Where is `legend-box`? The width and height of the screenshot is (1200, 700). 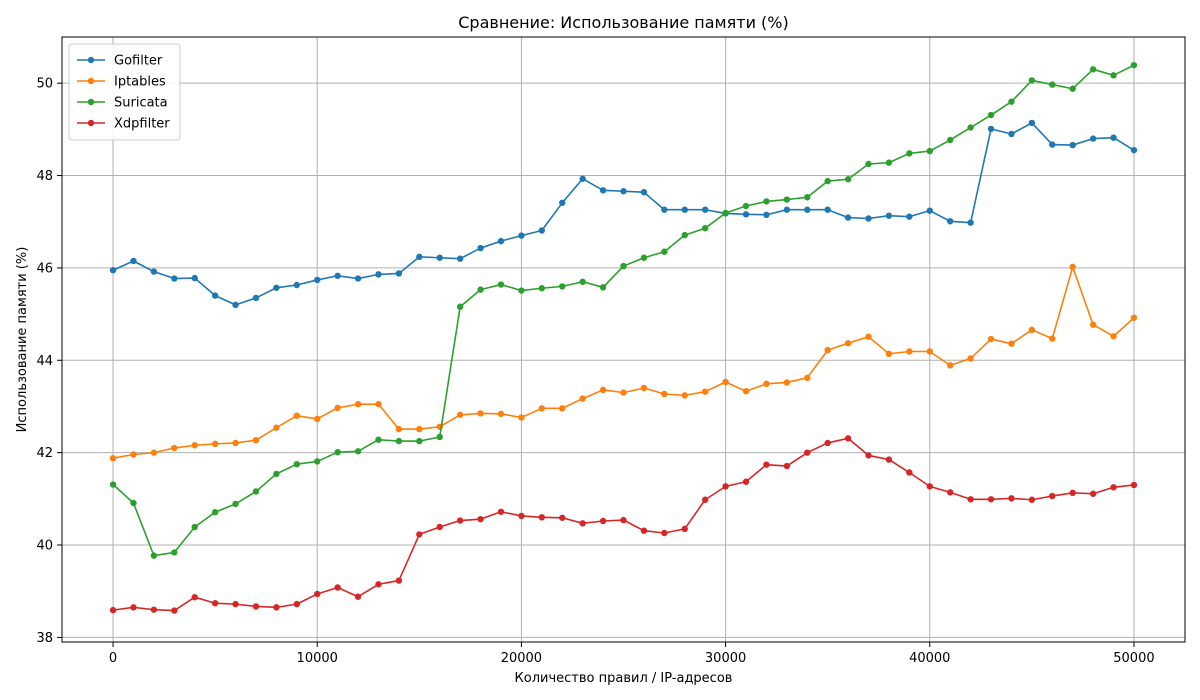
legend-box is located at coordinates (124, 92).